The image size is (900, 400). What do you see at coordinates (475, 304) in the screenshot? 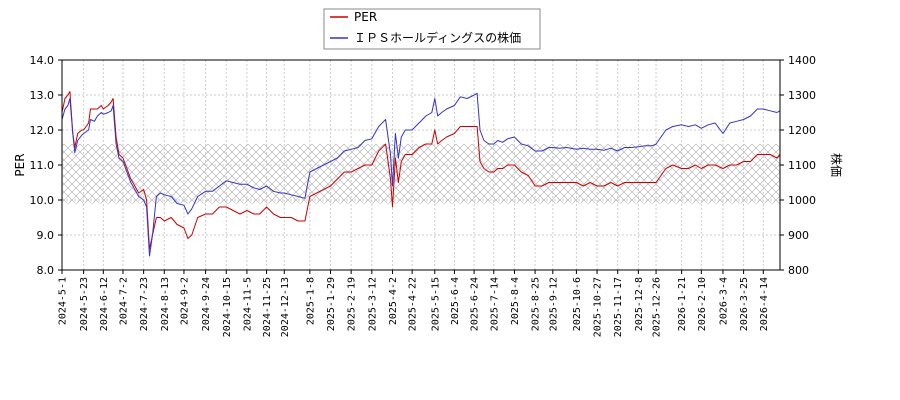
I see `x-tick-label: 2025-6-24` at bounding box center [475, 304].